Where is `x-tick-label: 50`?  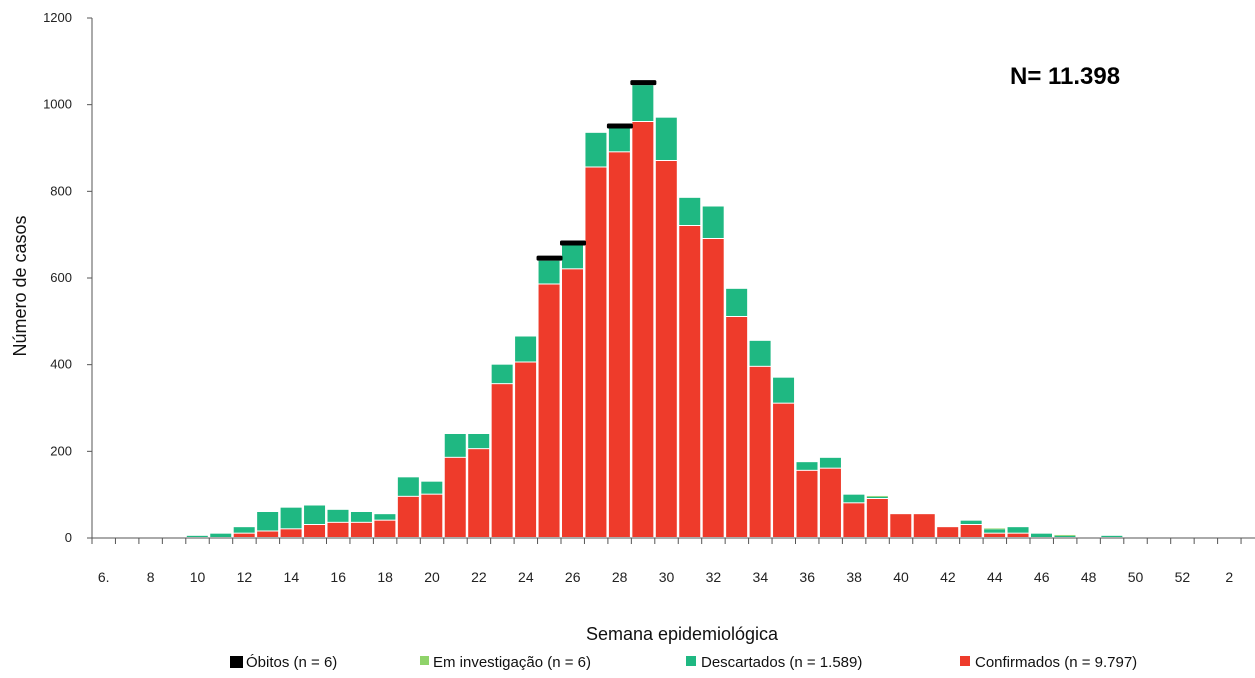
x-tick-label: 50 is located at coordinates (1136, 577).